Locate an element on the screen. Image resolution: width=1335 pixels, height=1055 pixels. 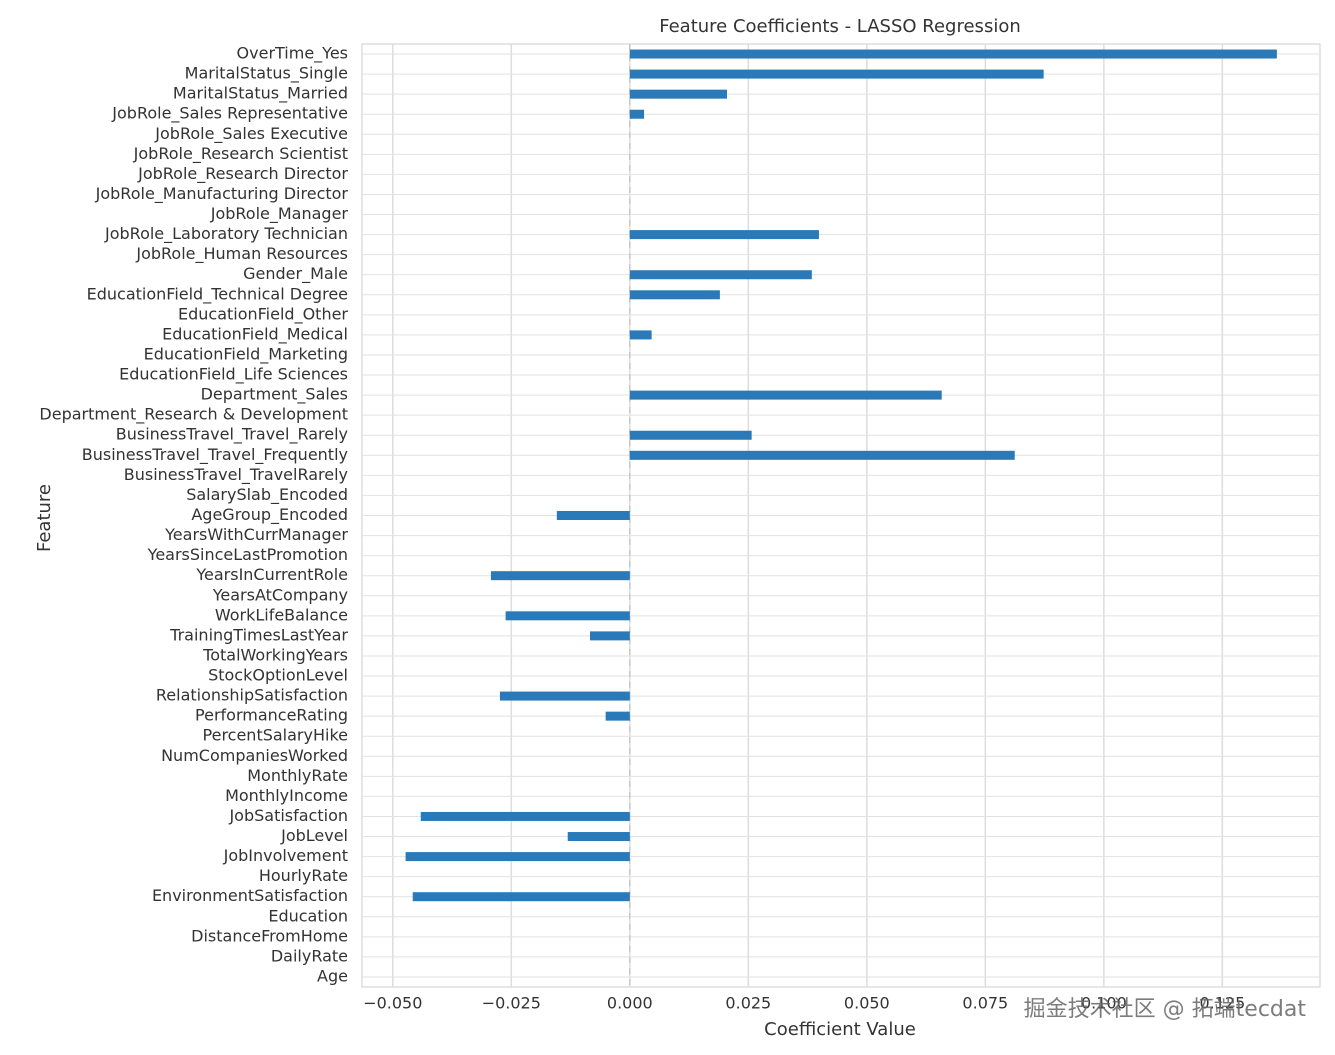
y-tick-label: MonthlyIncome is located at coordinates (286, 795).